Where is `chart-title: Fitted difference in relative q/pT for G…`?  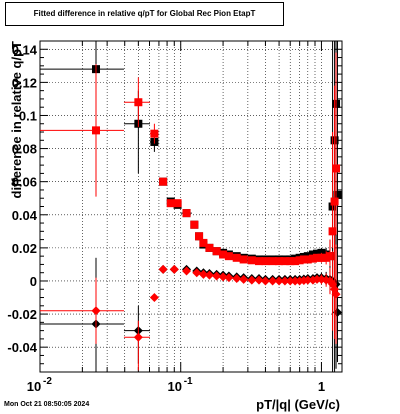
chart-title: Fitted difference in relative q/pT for G… is located at coordinates (144, 13).